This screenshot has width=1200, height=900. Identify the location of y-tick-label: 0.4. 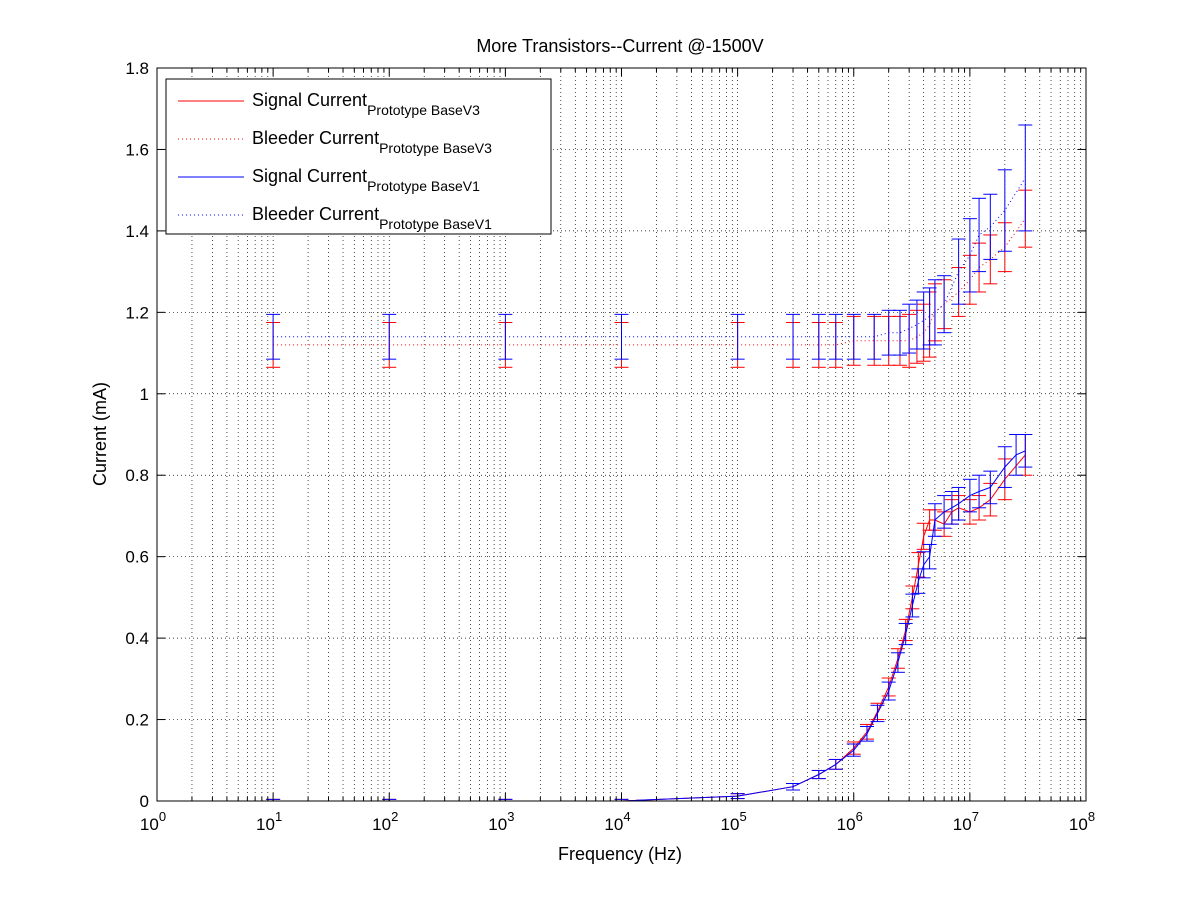
(137, 638).